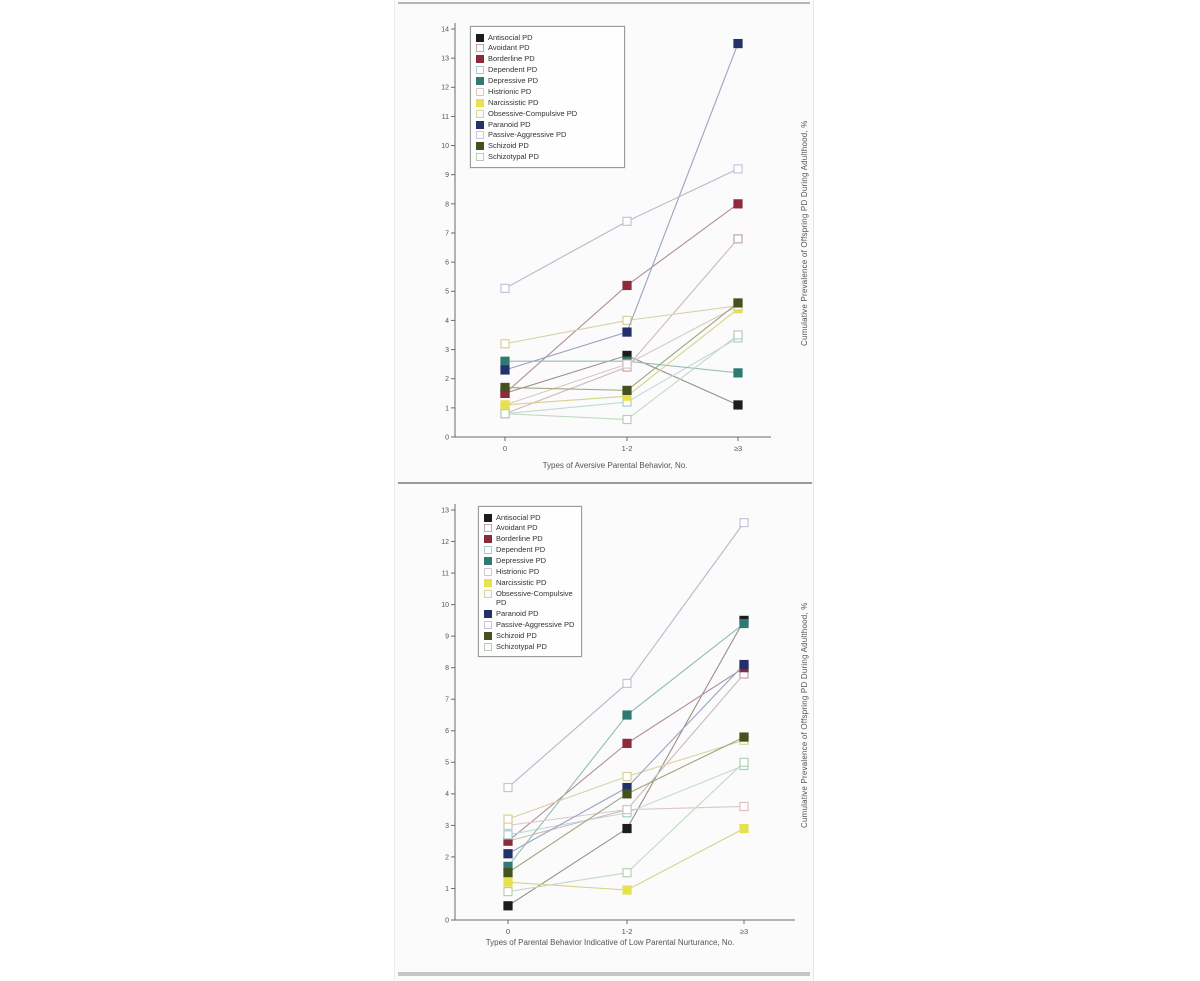  Describe the element at coordinates (447, 857) in the screenshot. I see `y-tick-label: 2` at that location.